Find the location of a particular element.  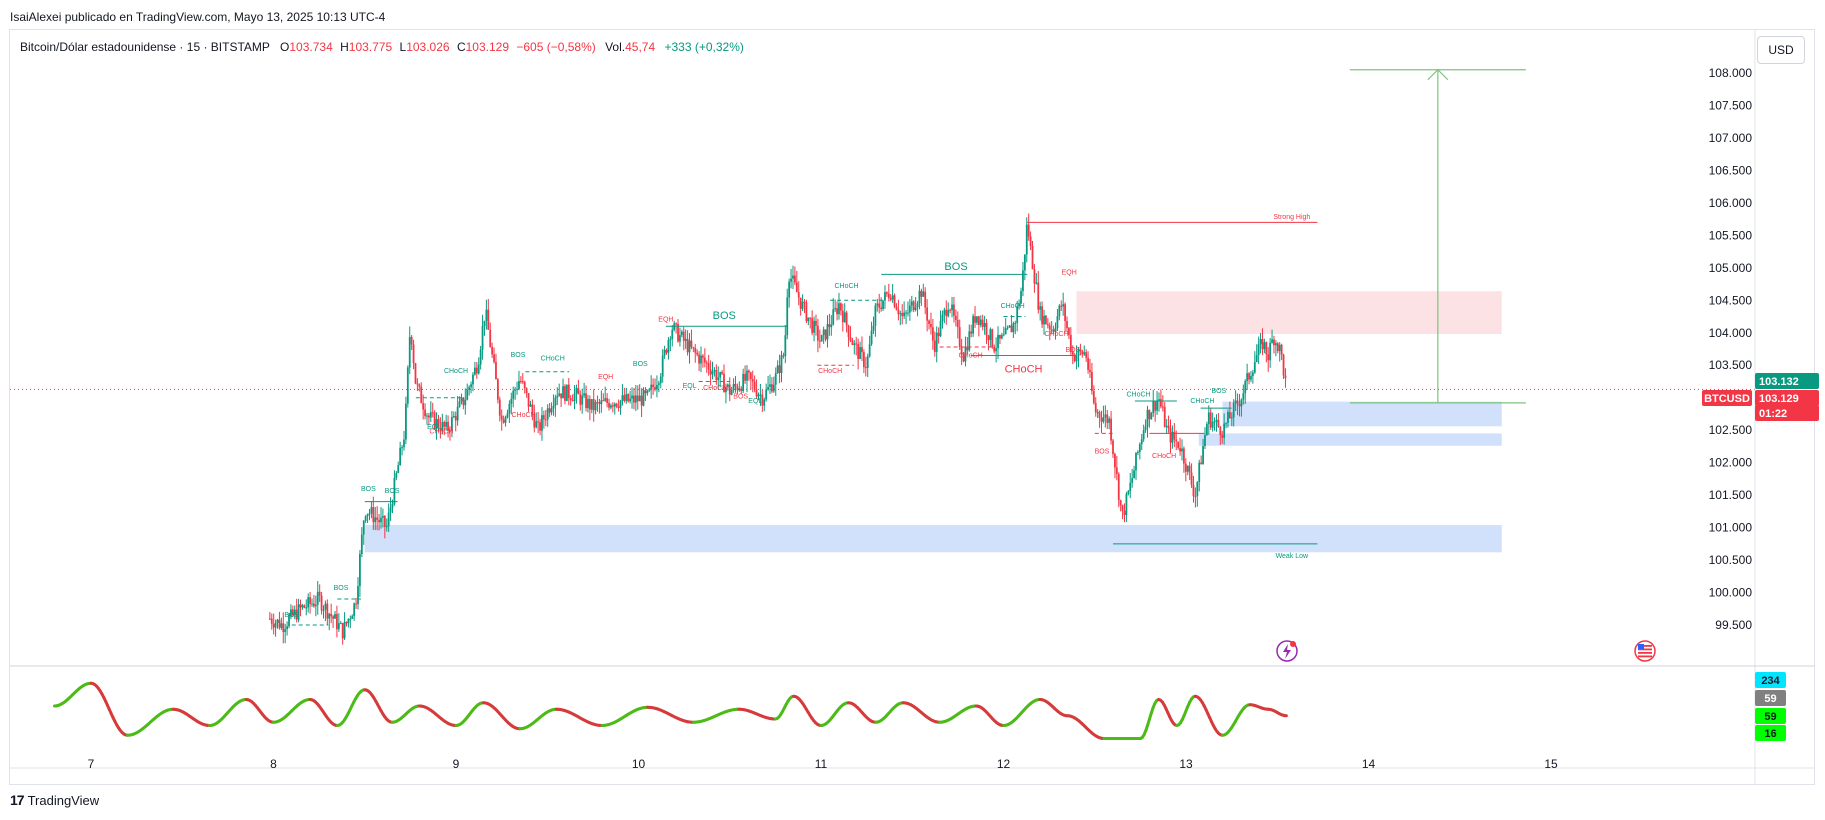

close-value: 103.129 is located at coordinates (487, 47).